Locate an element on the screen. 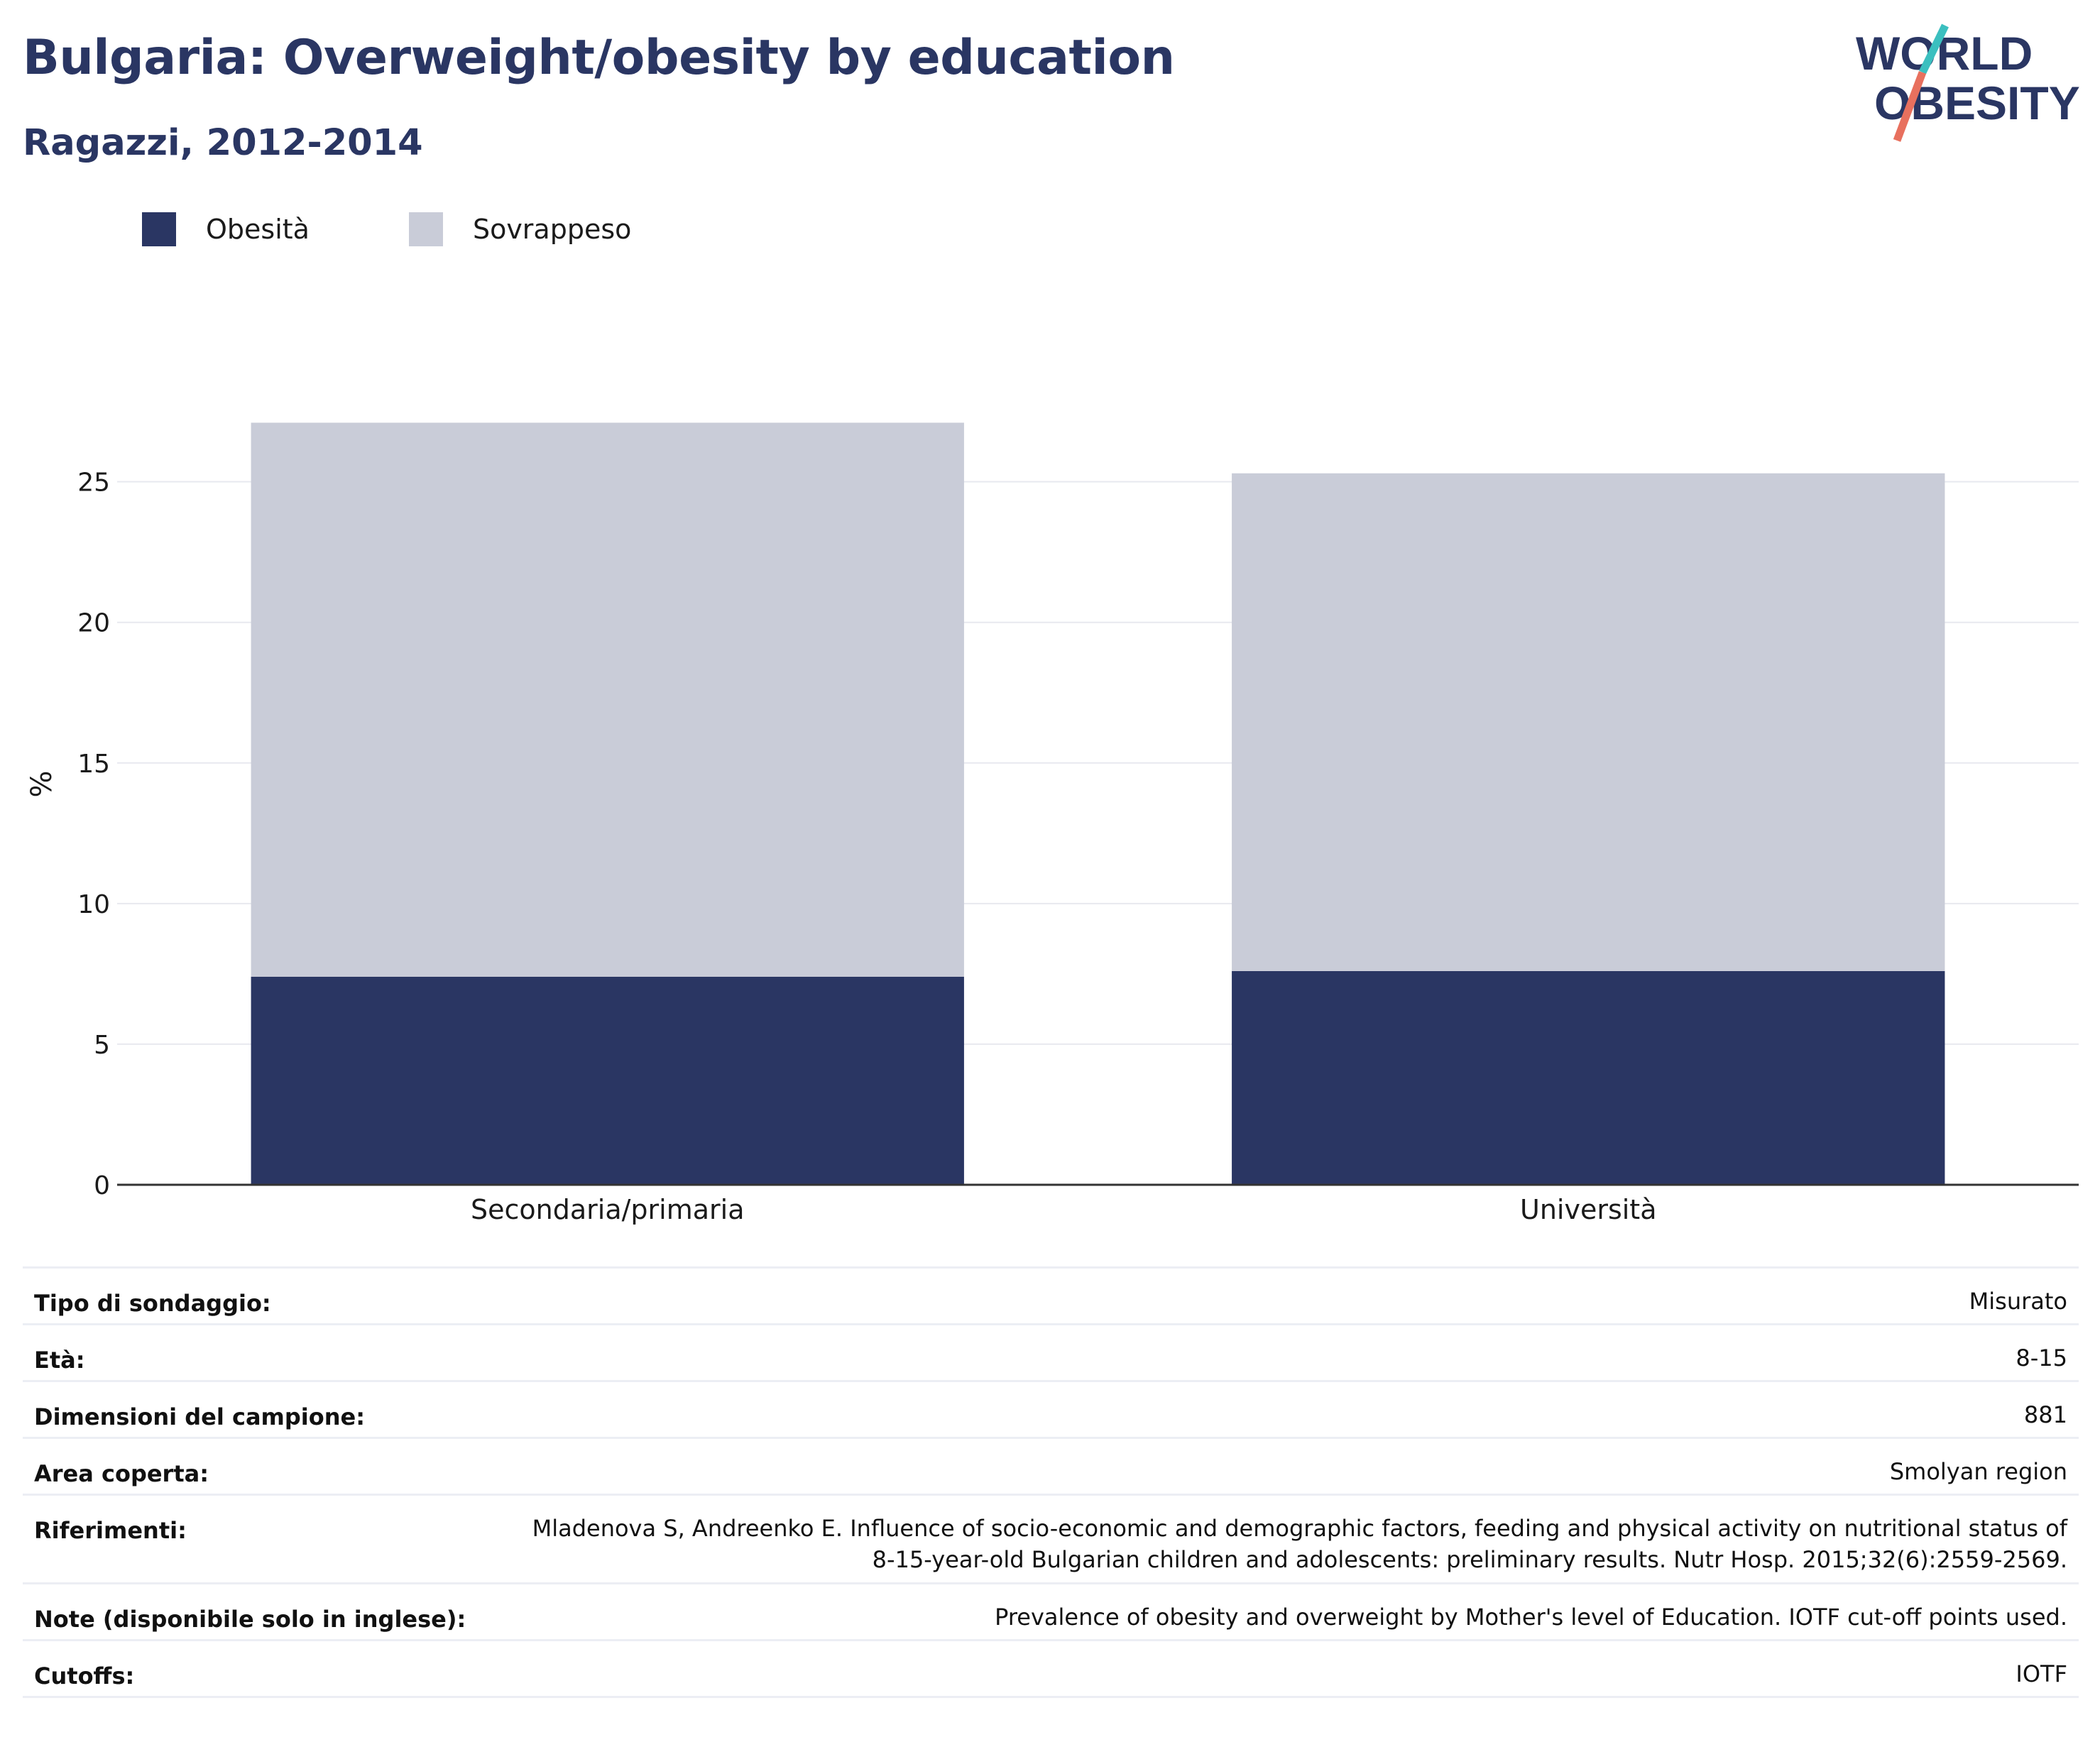 This screenshot has width=2100, height=1747. logo-slash-teal is located at coordinates (1934, 49).